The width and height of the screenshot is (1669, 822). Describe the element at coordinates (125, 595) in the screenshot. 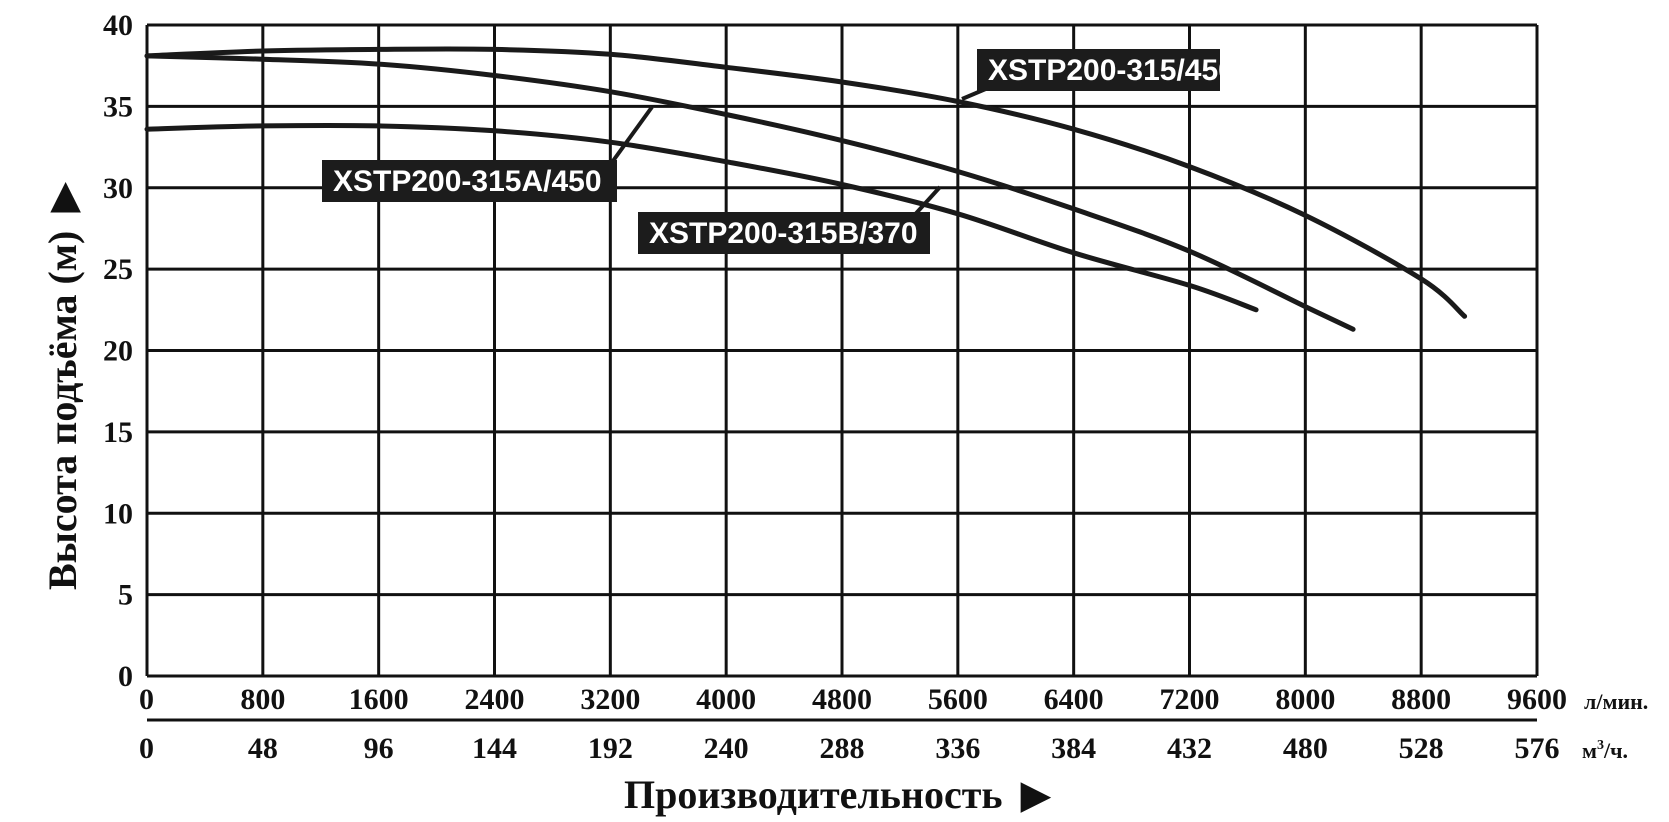

I see `y-tick-label: 5` at that location.